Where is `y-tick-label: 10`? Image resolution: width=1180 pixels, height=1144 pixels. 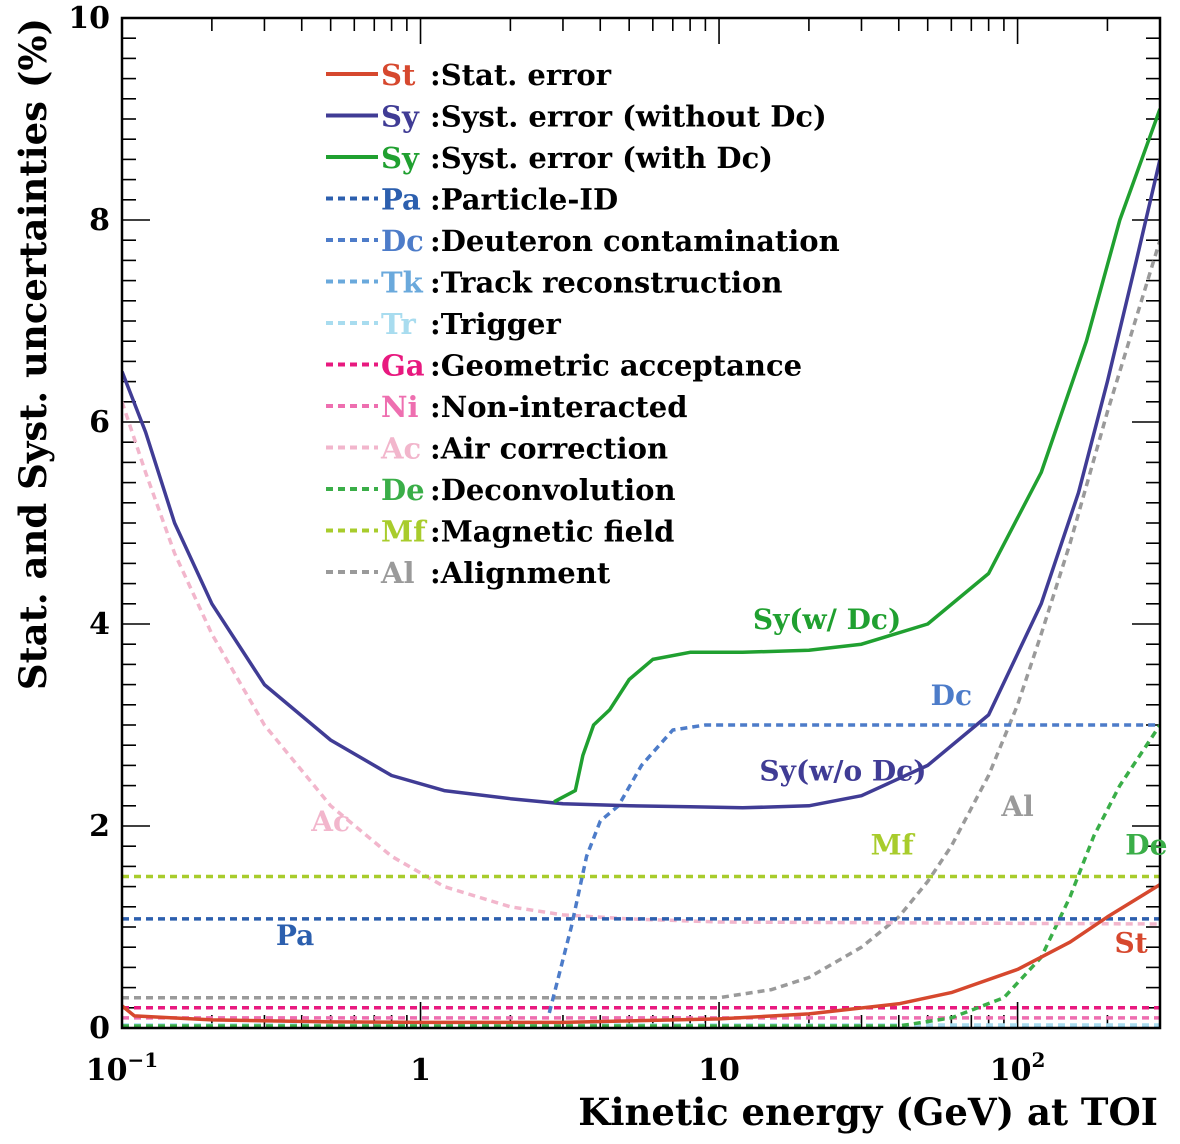
y-tick-label: 10 is located at coordinates (89, 18).